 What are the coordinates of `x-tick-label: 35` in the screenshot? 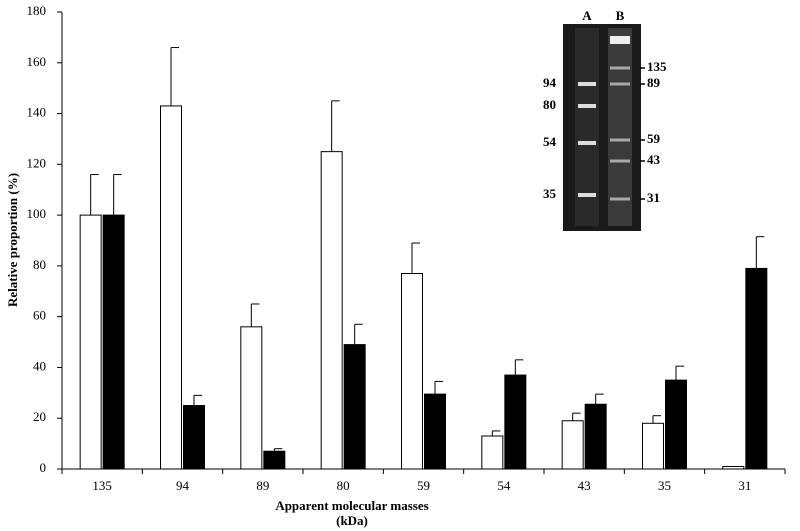 It's located at (664, 485).